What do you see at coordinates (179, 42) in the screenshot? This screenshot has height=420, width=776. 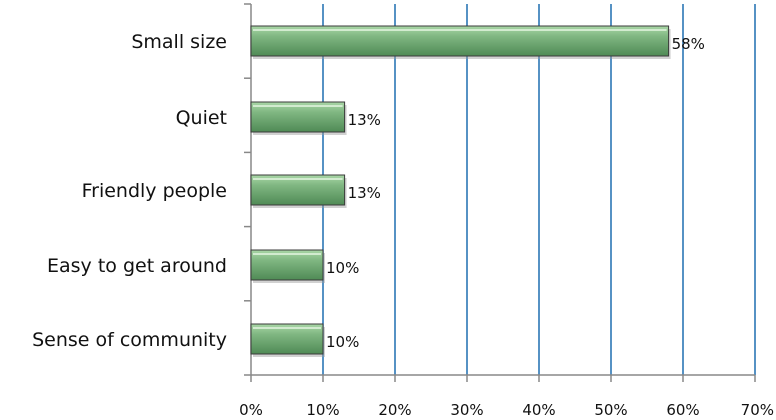 I see `category-label: Small size` at bounding box center [179, 42].